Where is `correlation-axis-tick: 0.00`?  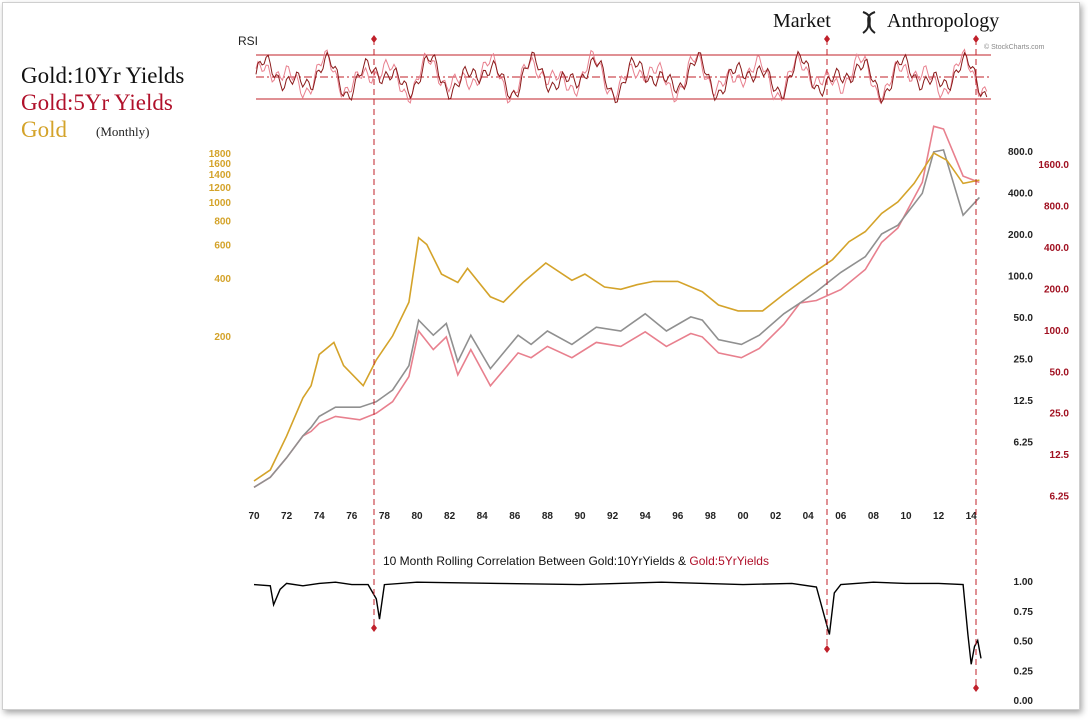 correlation-axis-tick: 0.00 is located at coordinates (1024, 701).